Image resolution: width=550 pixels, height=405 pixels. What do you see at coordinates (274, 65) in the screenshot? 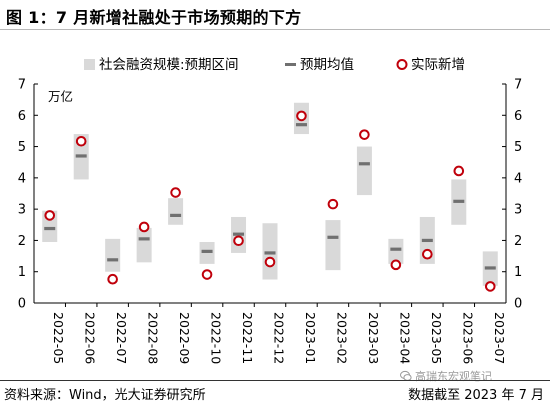
I see `chart-legend: 社会融资规模:预期区间 预期均值 实际新增` at bounding box center [274, 65].